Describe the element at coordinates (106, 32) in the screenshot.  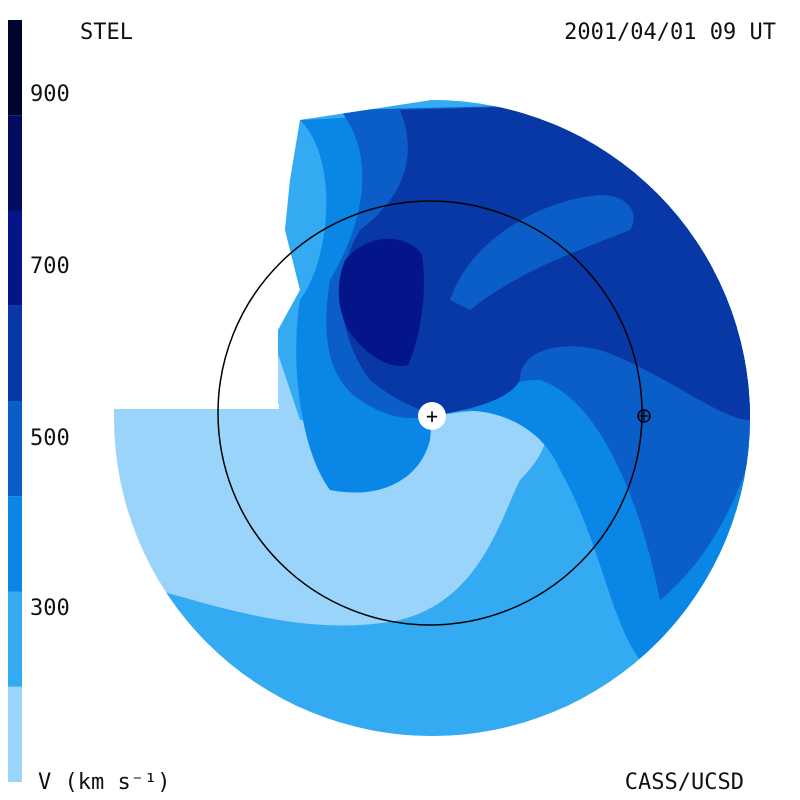
I see `observatory-label: STEL` at that location.